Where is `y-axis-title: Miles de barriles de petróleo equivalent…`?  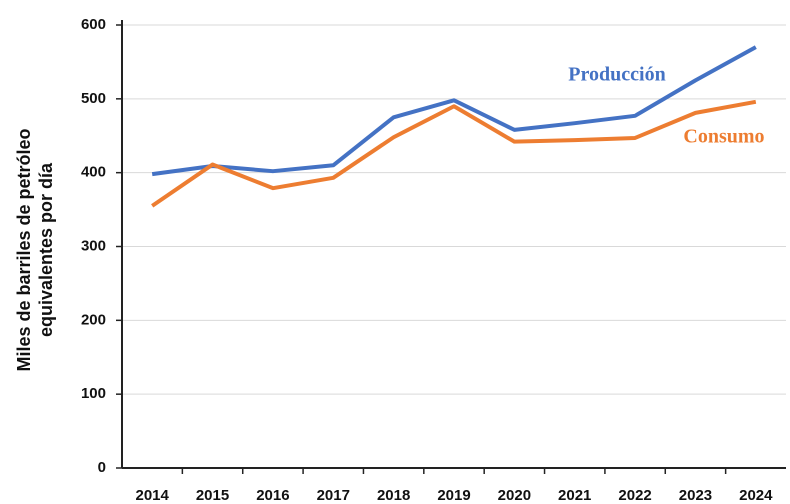 y-axis-title: Miles de barriles de petróleo equivalent… is located at coordinates (35, 249).